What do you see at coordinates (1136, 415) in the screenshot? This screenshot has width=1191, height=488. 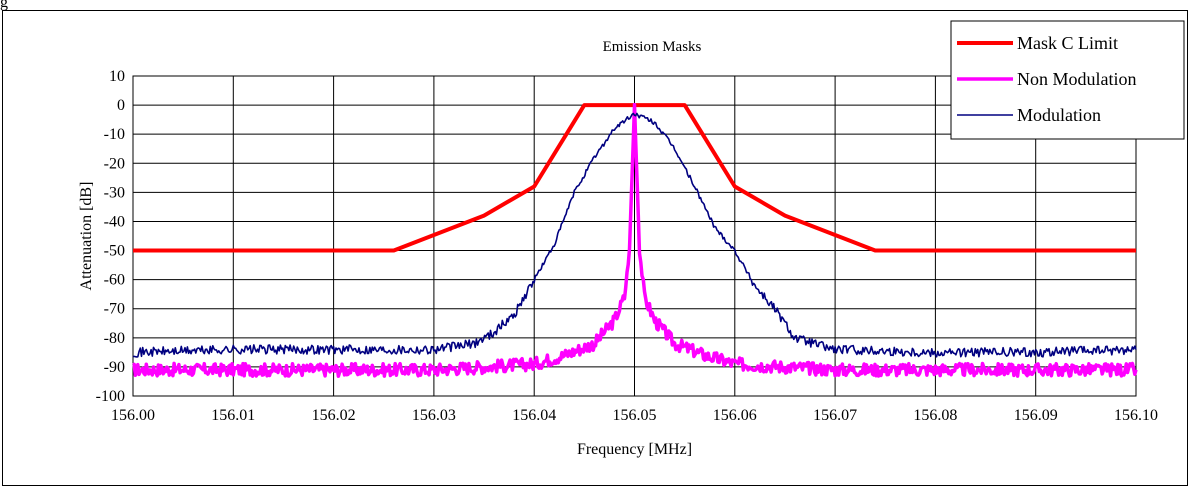 I see `x-tick-label: 156.10` at bounding box center [1136, 415].